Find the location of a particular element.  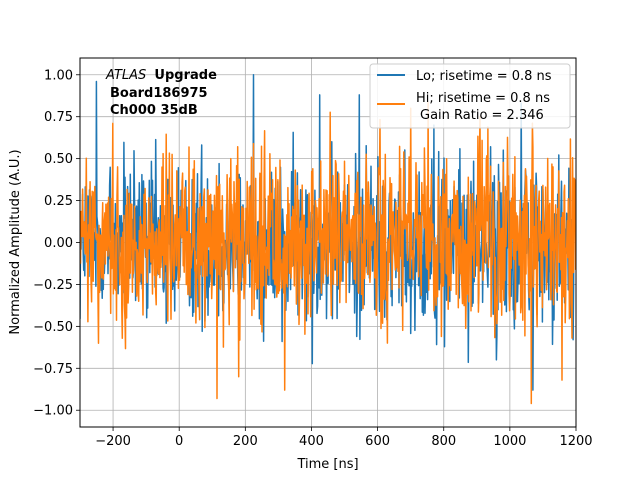

atlas-label: ATLAS is located at coordinates (125, 75).